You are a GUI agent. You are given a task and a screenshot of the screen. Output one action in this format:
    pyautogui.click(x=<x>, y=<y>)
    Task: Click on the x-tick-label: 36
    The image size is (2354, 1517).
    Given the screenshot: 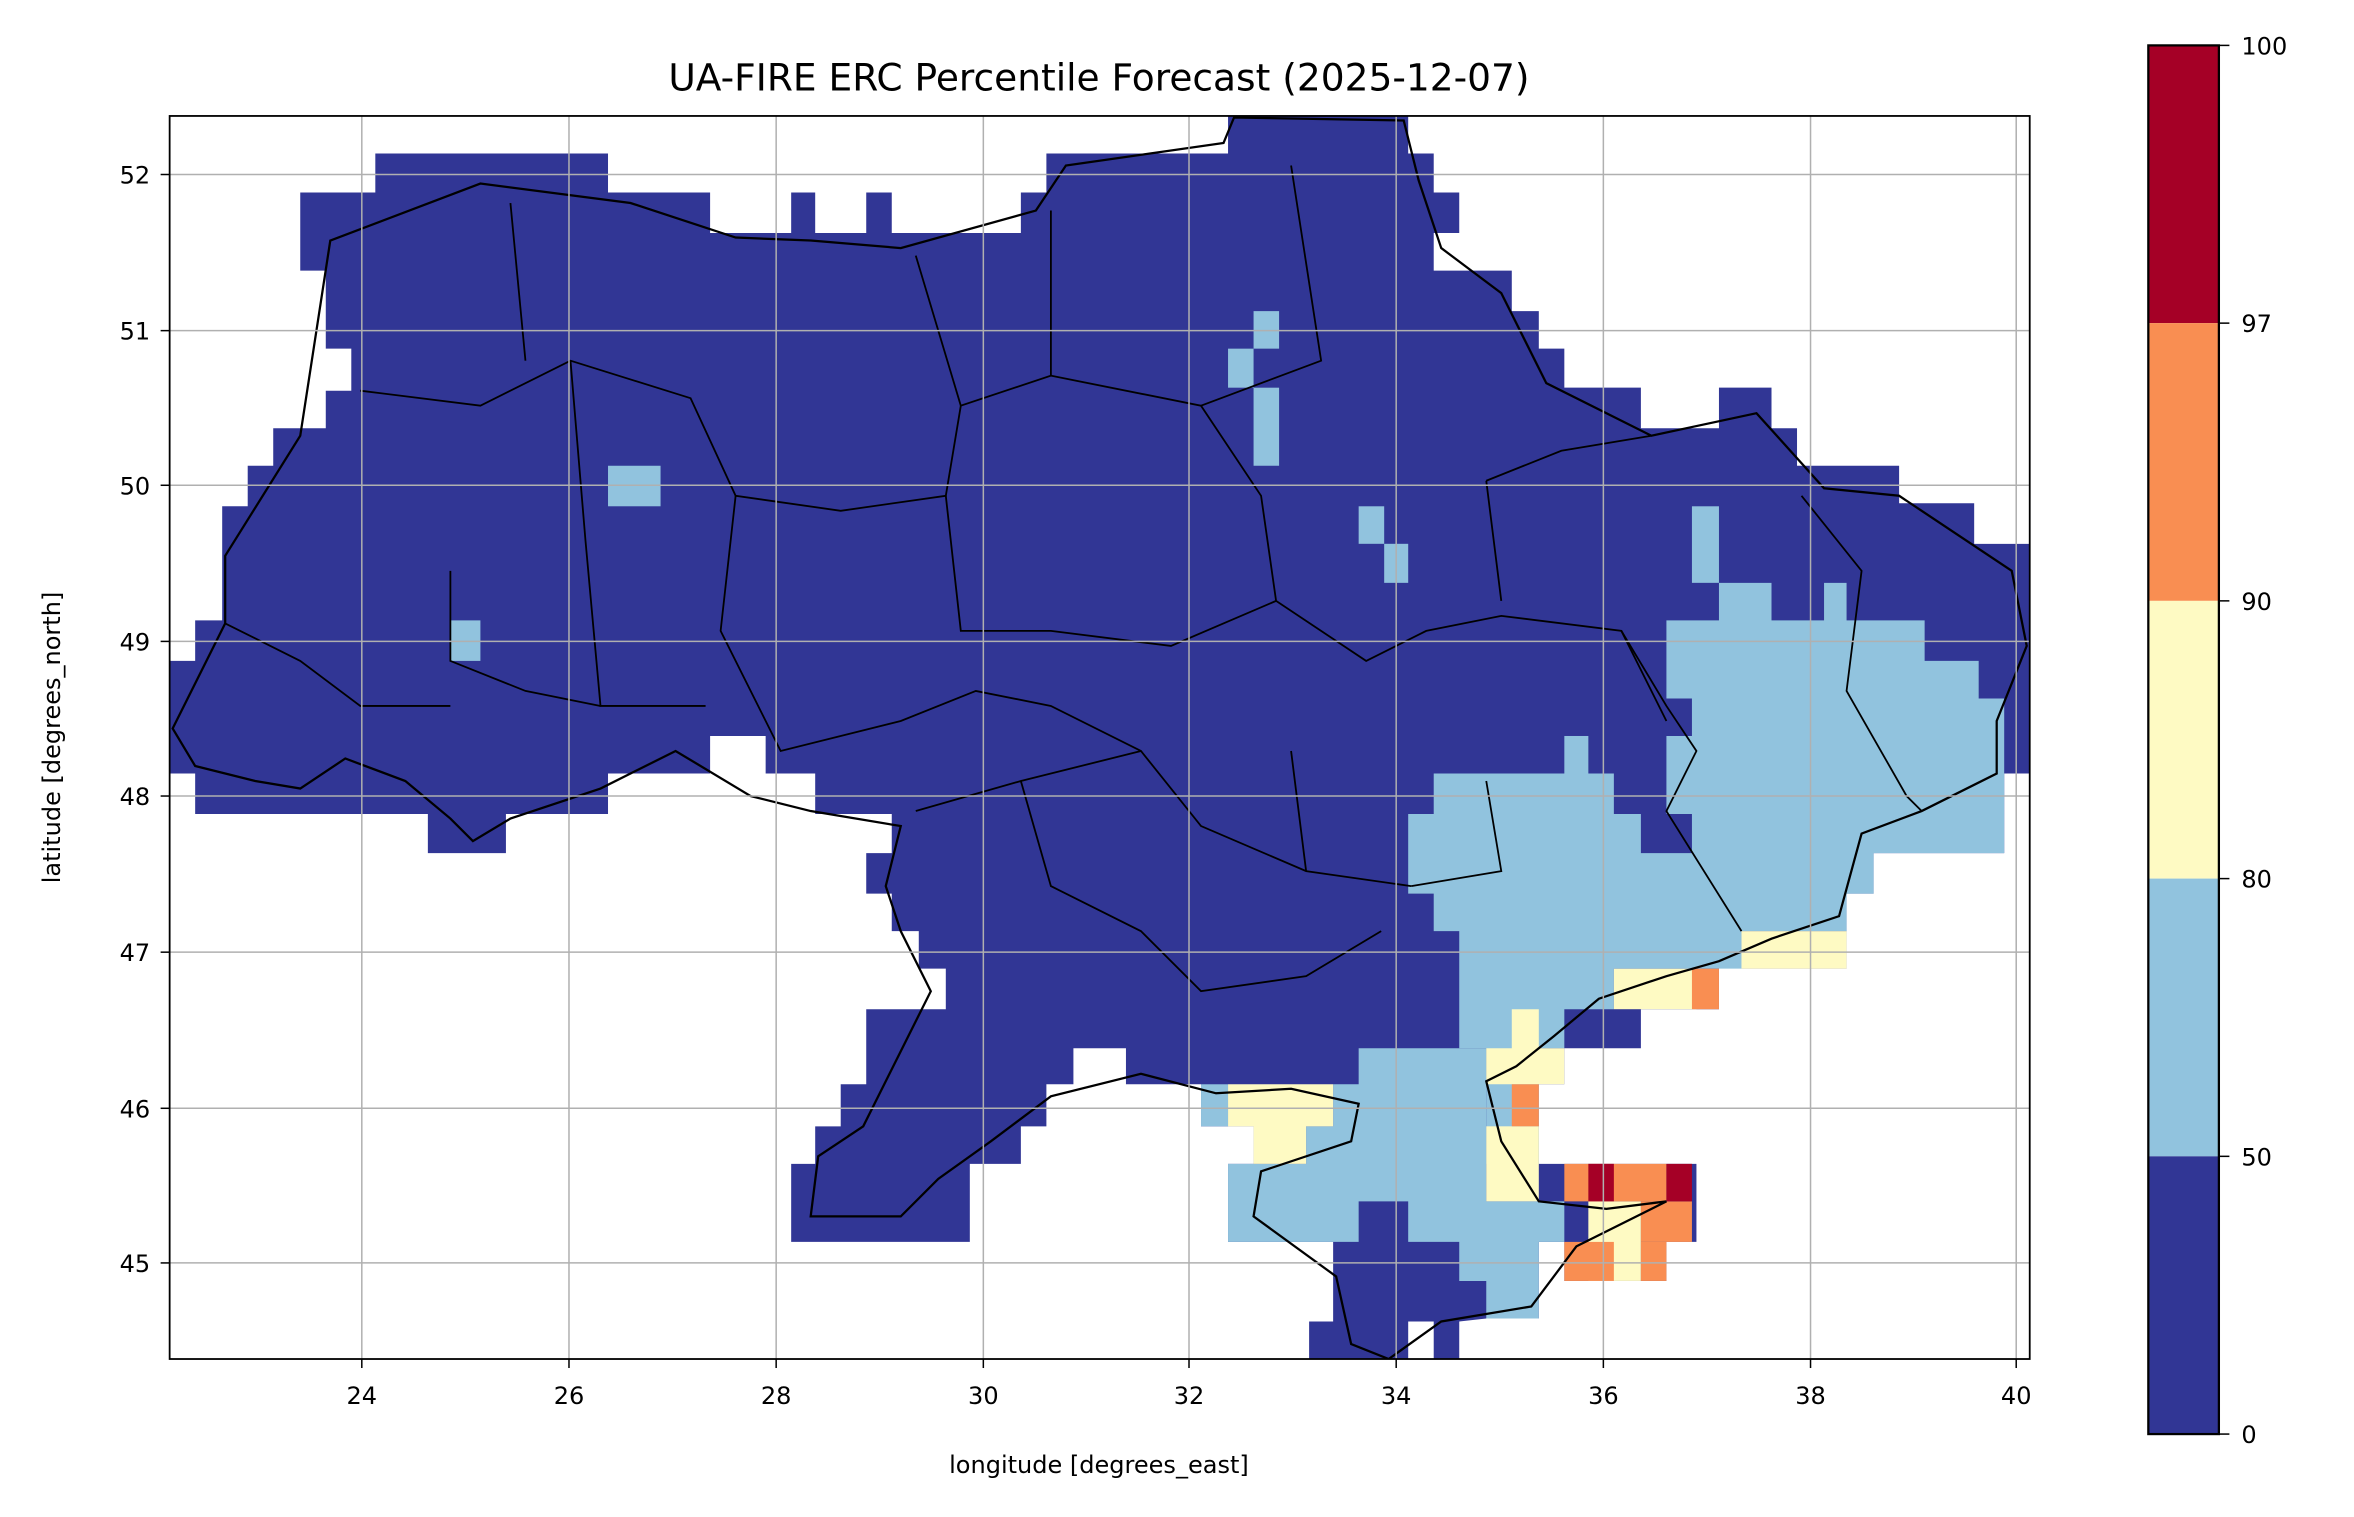 What is the action you would take?
    pyautogui.click(x=1603, y=1396)
    